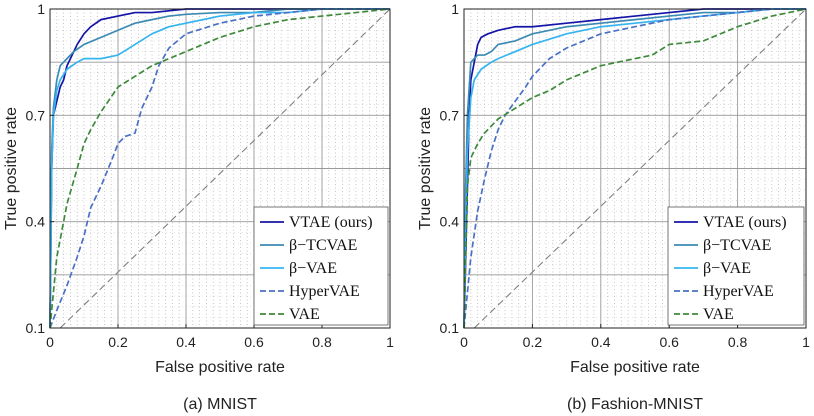 The width and height of the screenshot is (814, 416). What do you see at coordinates (635, 404) in the screenshot?
I see `panel-caption: (b) Fashion-MNIST` at bounding box center [635, 404].